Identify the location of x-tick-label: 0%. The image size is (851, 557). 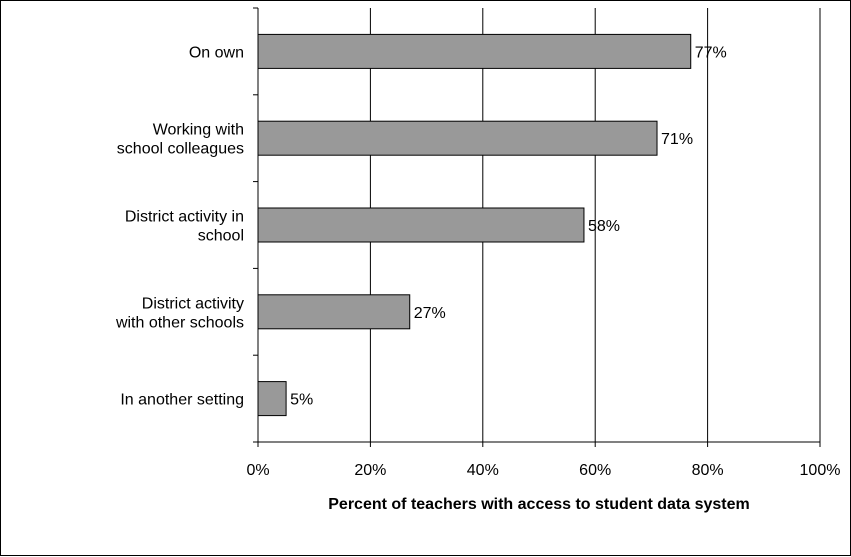
(257, 470).